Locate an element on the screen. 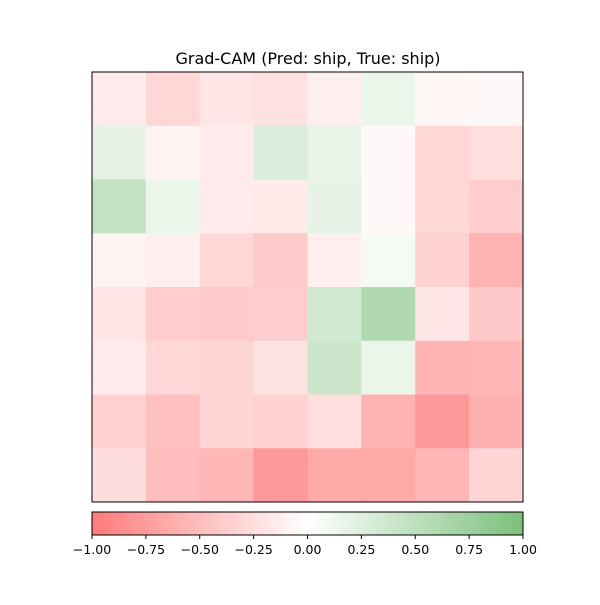 The image size is (600, 605). colorbar-tick-label: 1.00 is located at coordinates (523, 549).